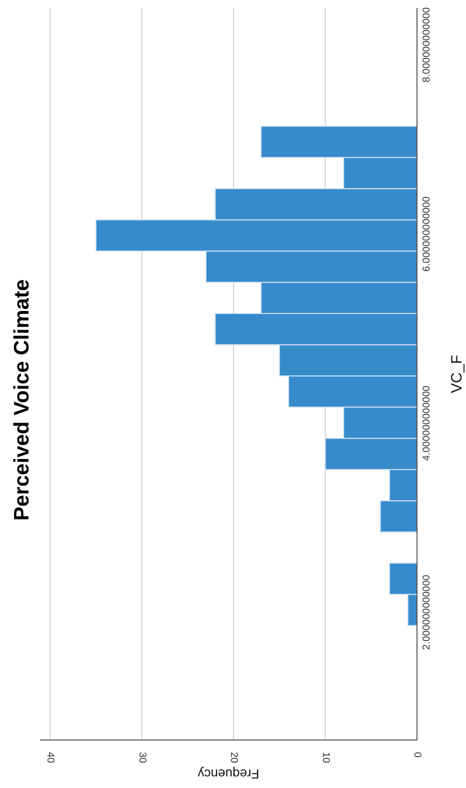 The width and height of the screenshot is (466, 788). Describe the element at coordinates (228, 774) in the screenshot. I see `x-axis-title: Frequency` at that location.